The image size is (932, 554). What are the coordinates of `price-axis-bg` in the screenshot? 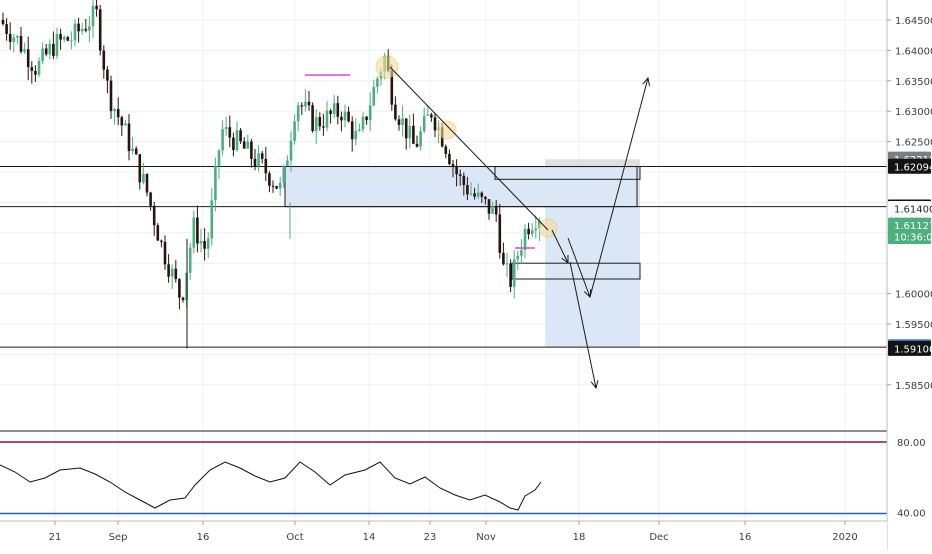 It's located at (909, 275).